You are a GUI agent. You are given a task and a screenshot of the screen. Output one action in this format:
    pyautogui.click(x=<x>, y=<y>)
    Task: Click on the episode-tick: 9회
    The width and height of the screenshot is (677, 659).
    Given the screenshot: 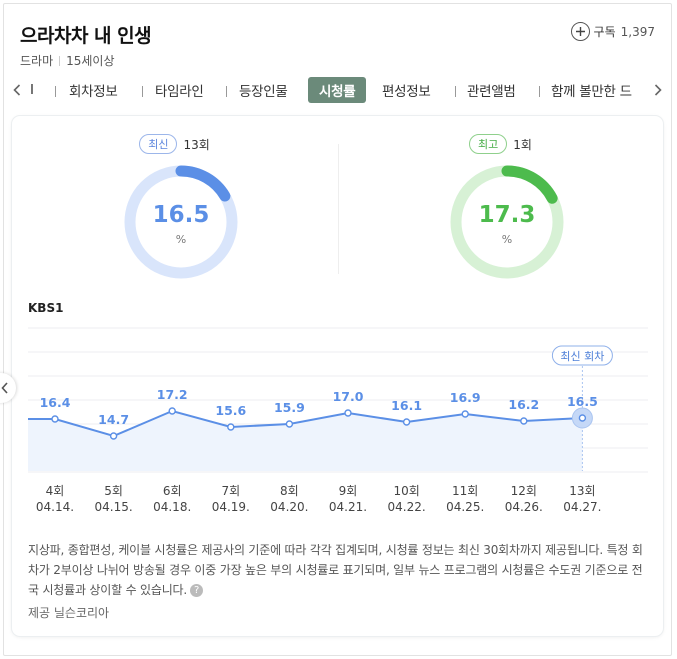 What is the action you would take?
    pyautogui.click(x=348, y=491)
    